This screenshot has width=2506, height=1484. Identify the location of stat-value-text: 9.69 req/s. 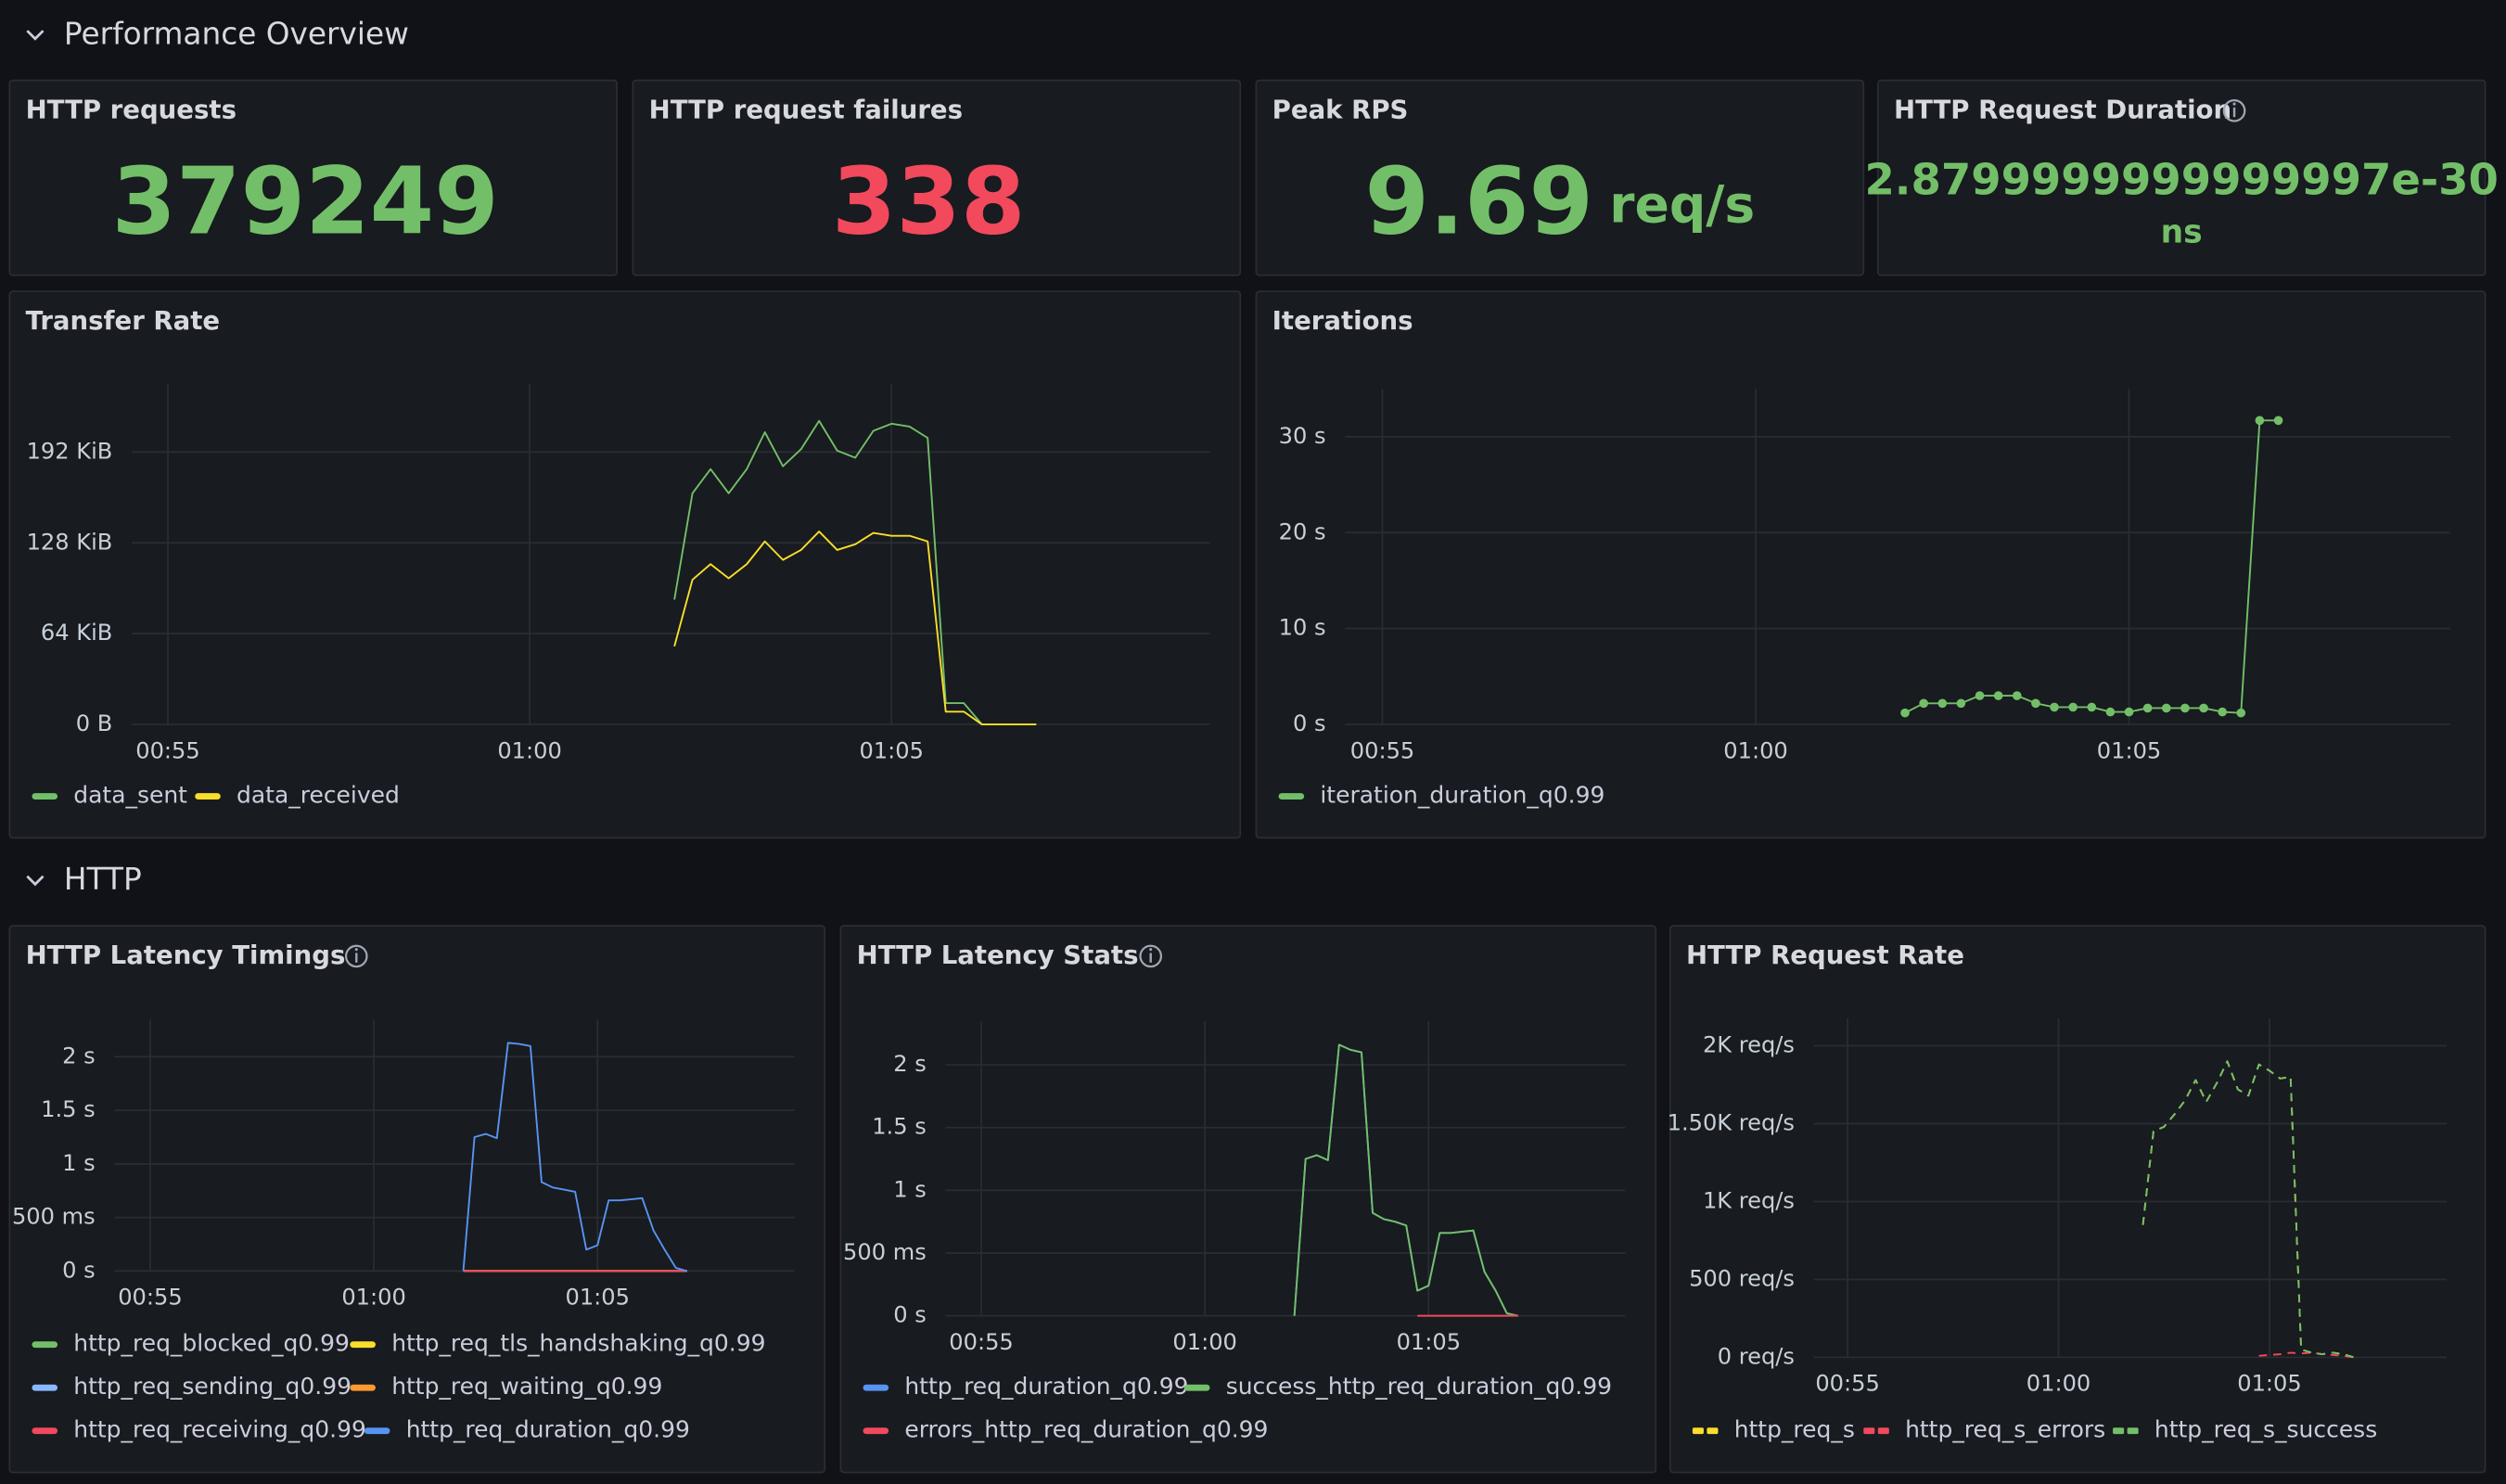
(1559, 201).